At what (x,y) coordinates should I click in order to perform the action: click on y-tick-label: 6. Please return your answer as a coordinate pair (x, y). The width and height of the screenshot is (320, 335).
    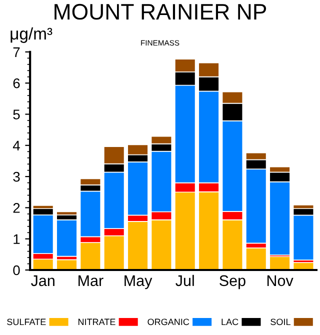
    Looking at the image, I should click on (16, 83).